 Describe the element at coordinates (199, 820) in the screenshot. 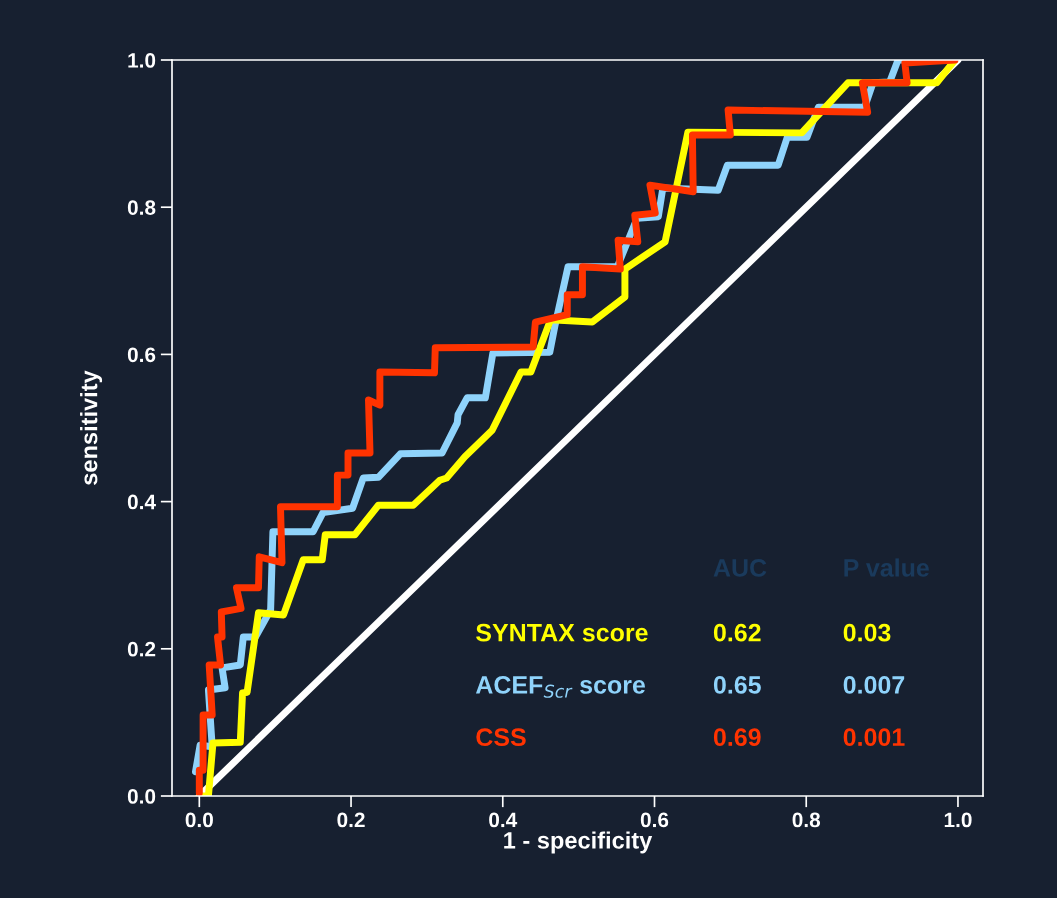

I see `x-tick-label: 0.0` at that location.